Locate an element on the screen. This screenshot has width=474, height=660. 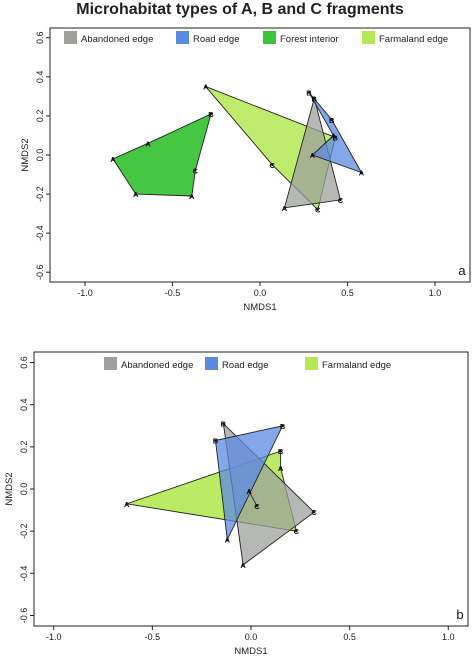
y-axis-label: NMDS2 is located at coordinates (9, 488).